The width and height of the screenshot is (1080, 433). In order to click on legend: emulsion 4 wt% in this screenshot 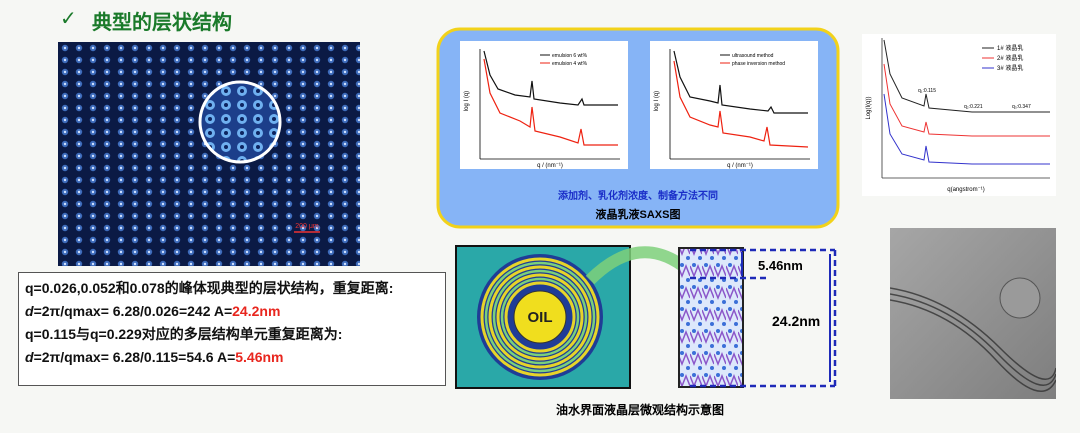, I will do `click(570, 64)`.